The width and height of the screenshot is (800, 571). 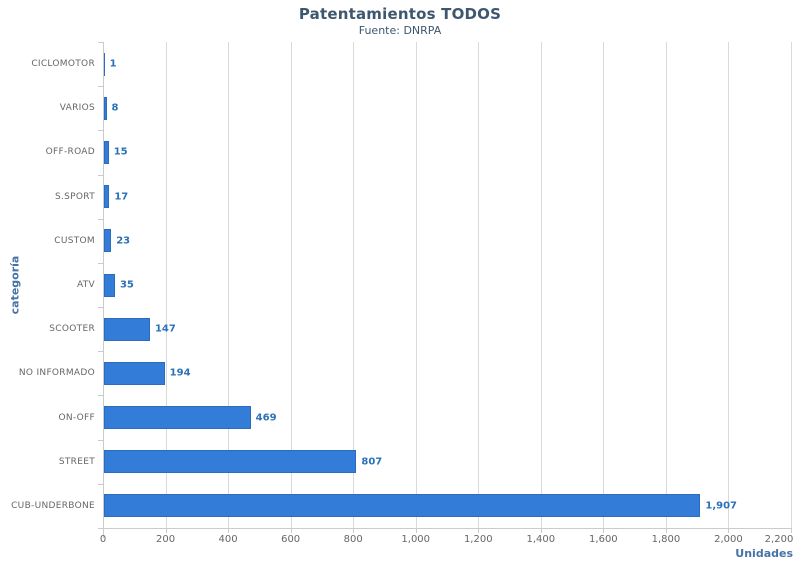 I want to click on bar-value-label: 147, so click(x=165, y=329).